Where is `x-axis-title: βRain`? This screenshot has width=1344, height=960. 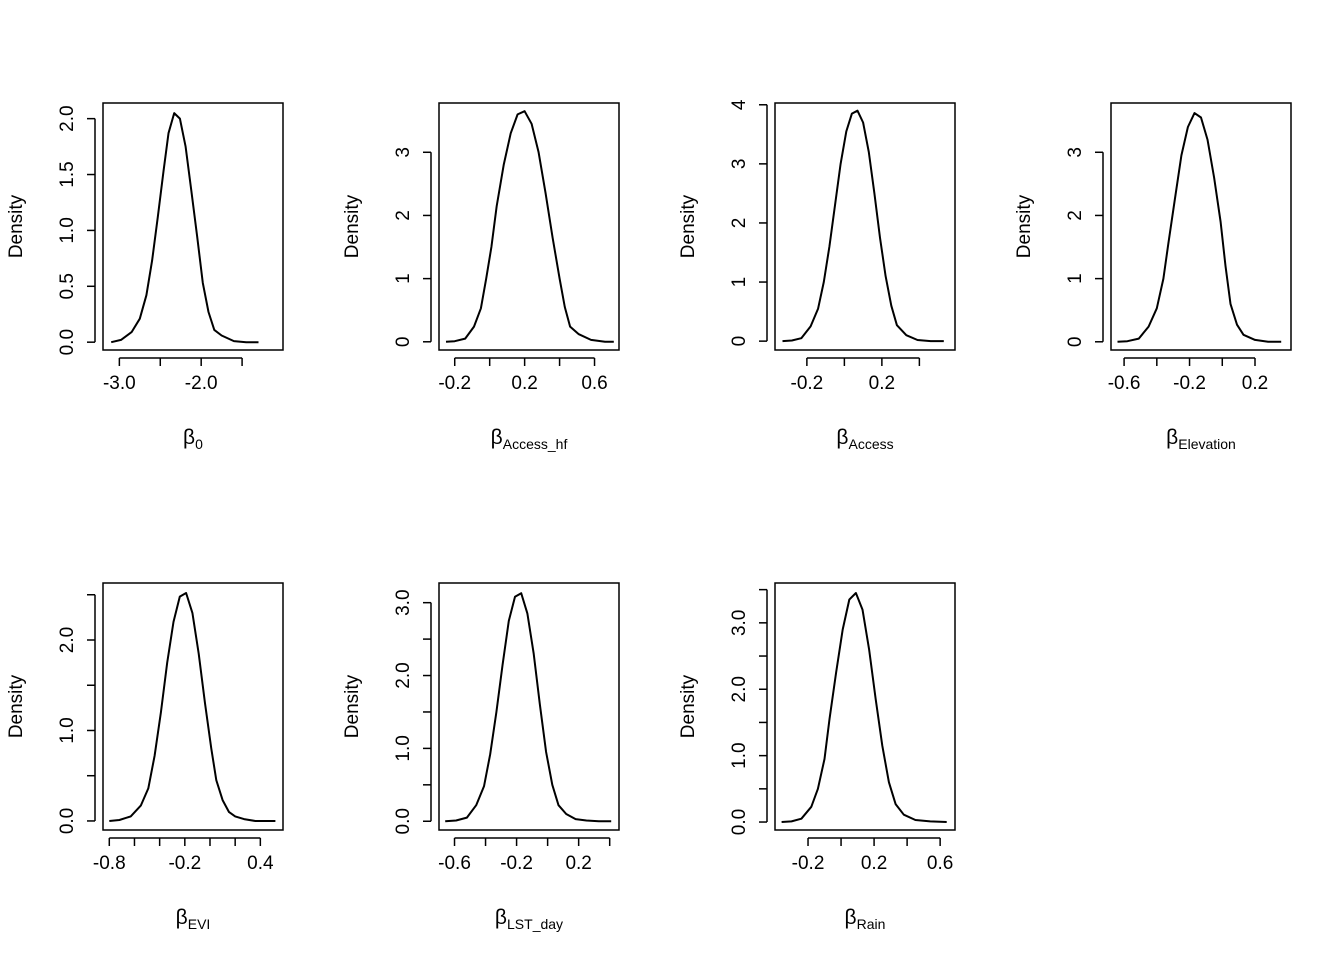
x-axis-title: βRain is located at coordinates (865, 919).